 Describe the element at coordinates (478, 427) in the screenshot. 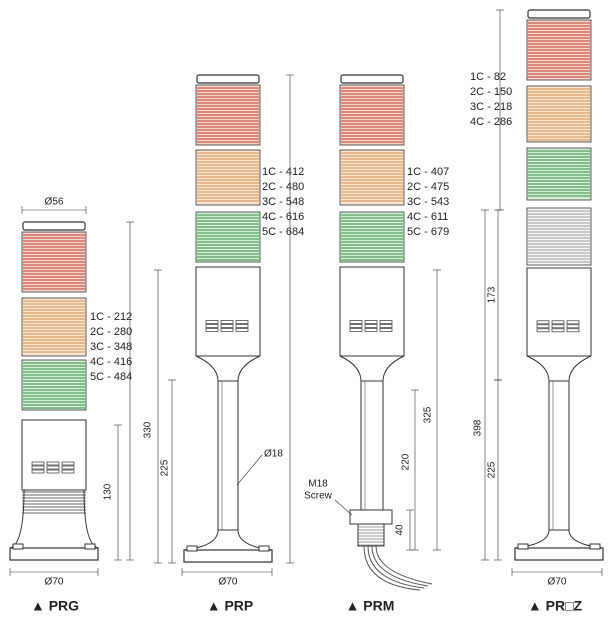

I see `label: 398` at that location.